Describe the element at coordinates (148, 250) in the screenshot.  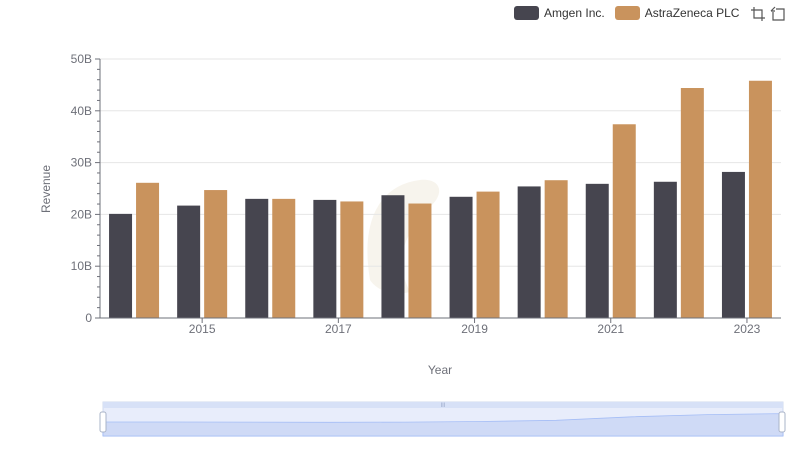
I see `bar-astrazeneca-2014` at that location.